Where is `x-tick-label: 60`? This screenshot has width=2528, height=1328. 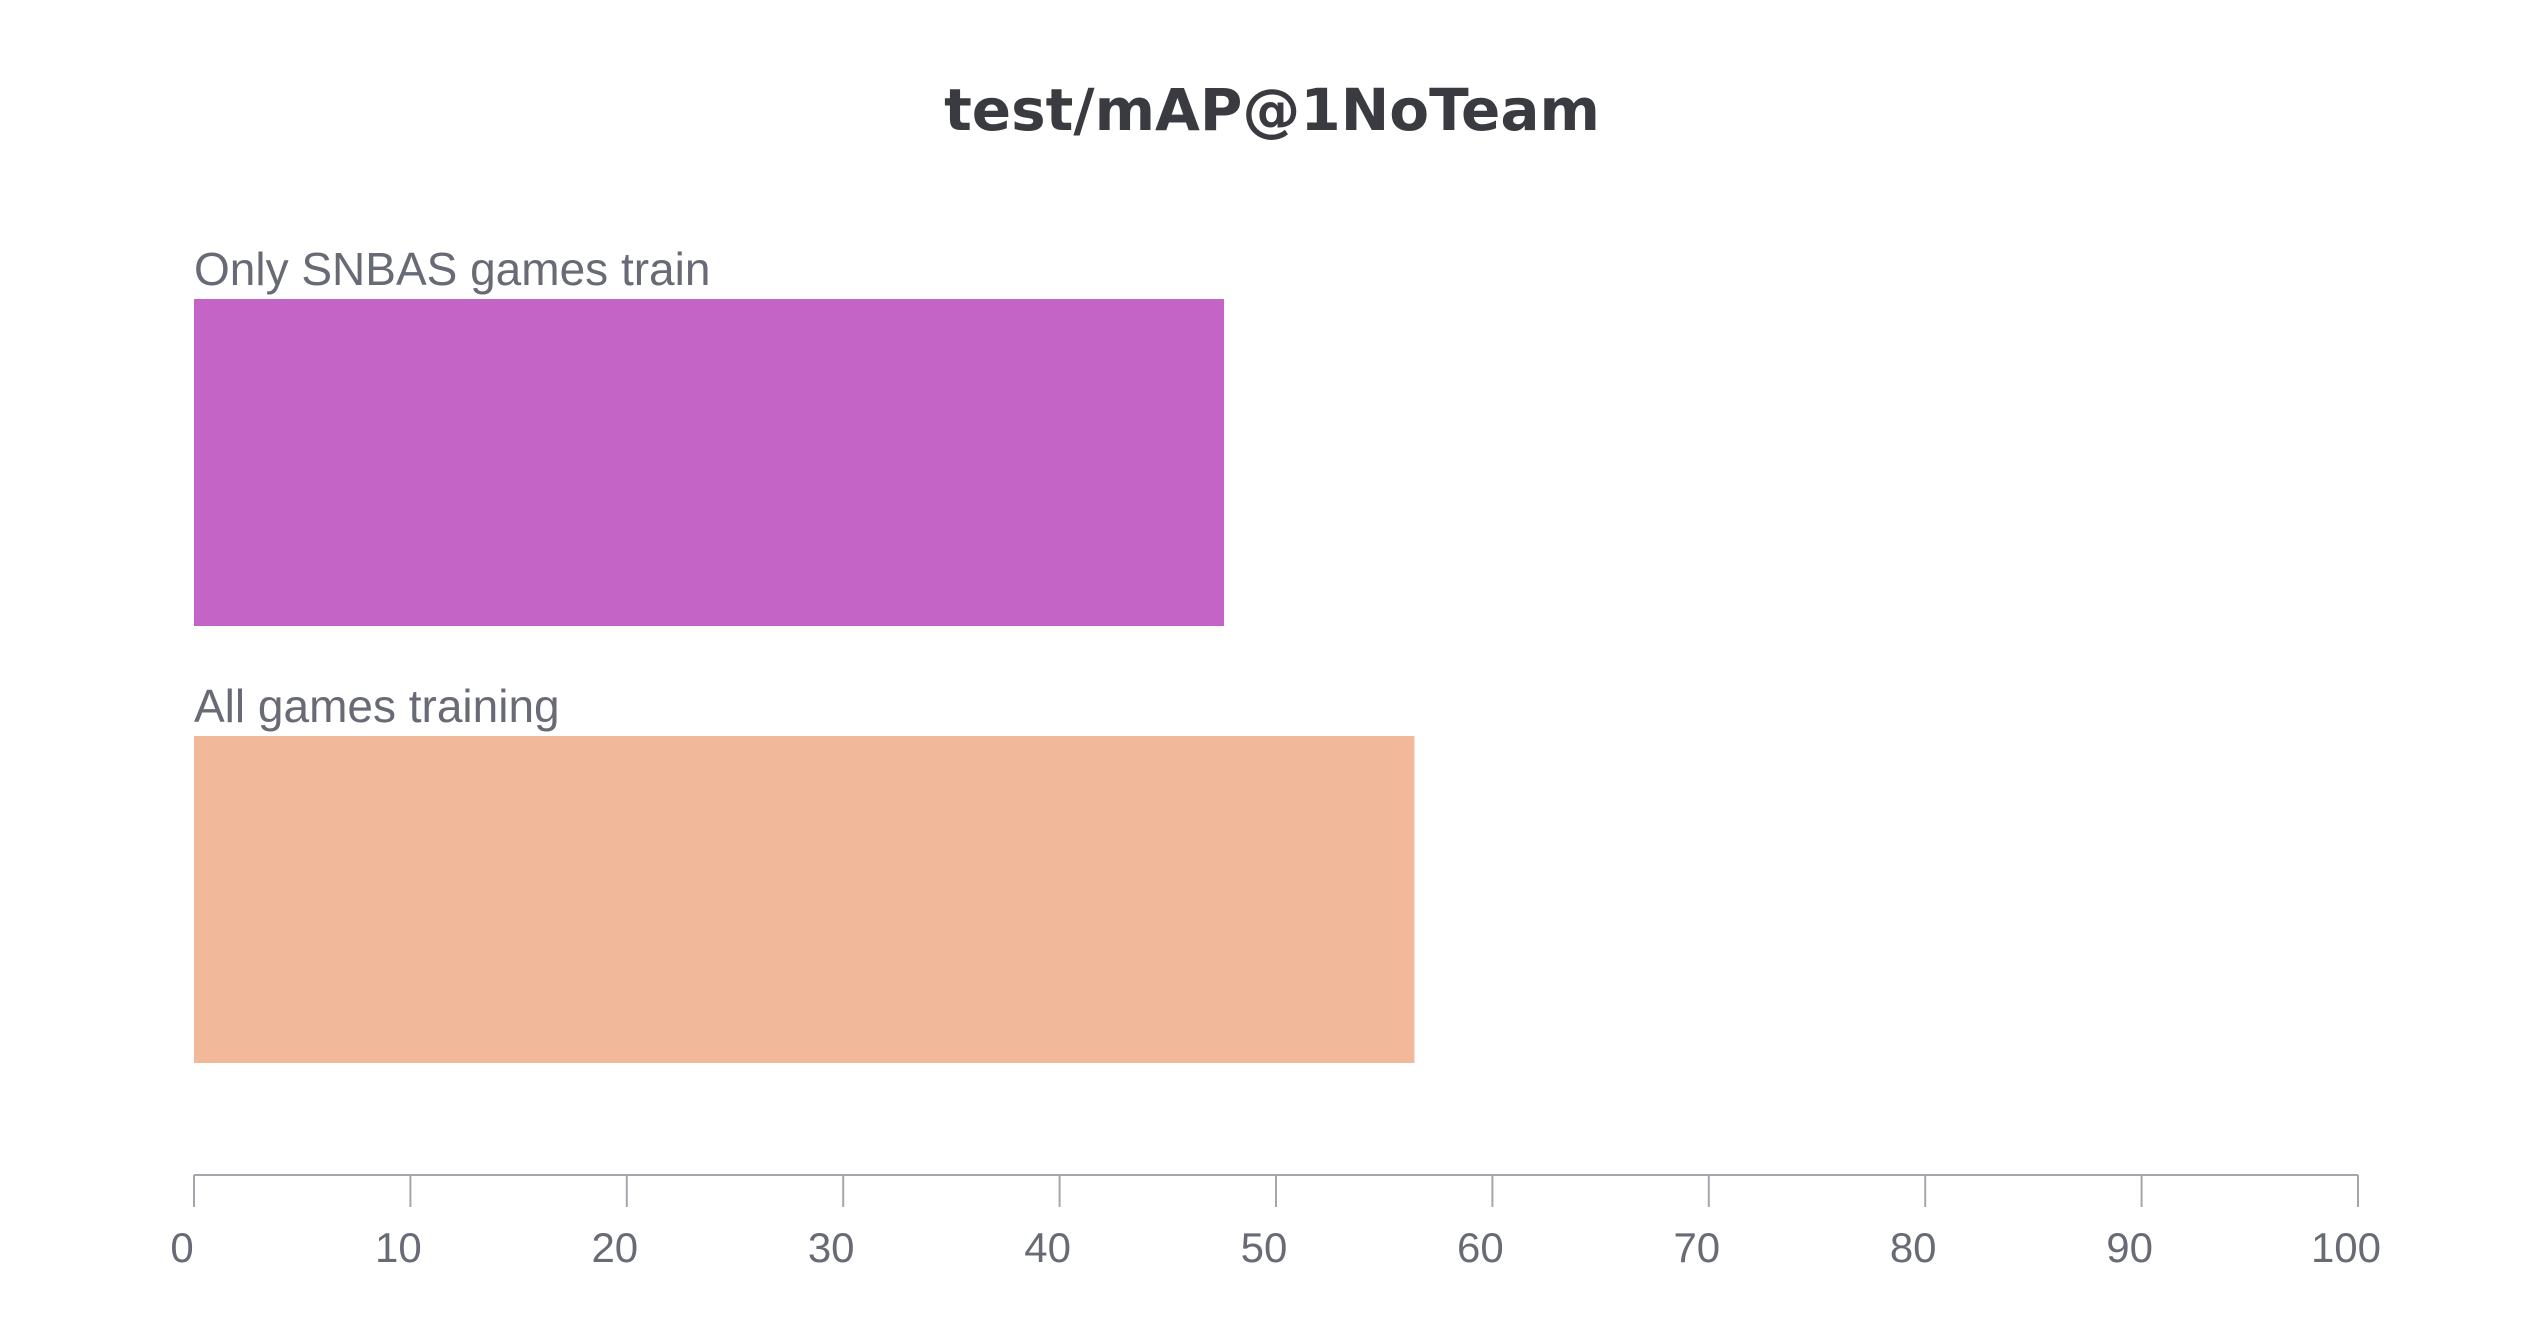
x-tick-label: 60 is located at coordinates (1480, 1247).